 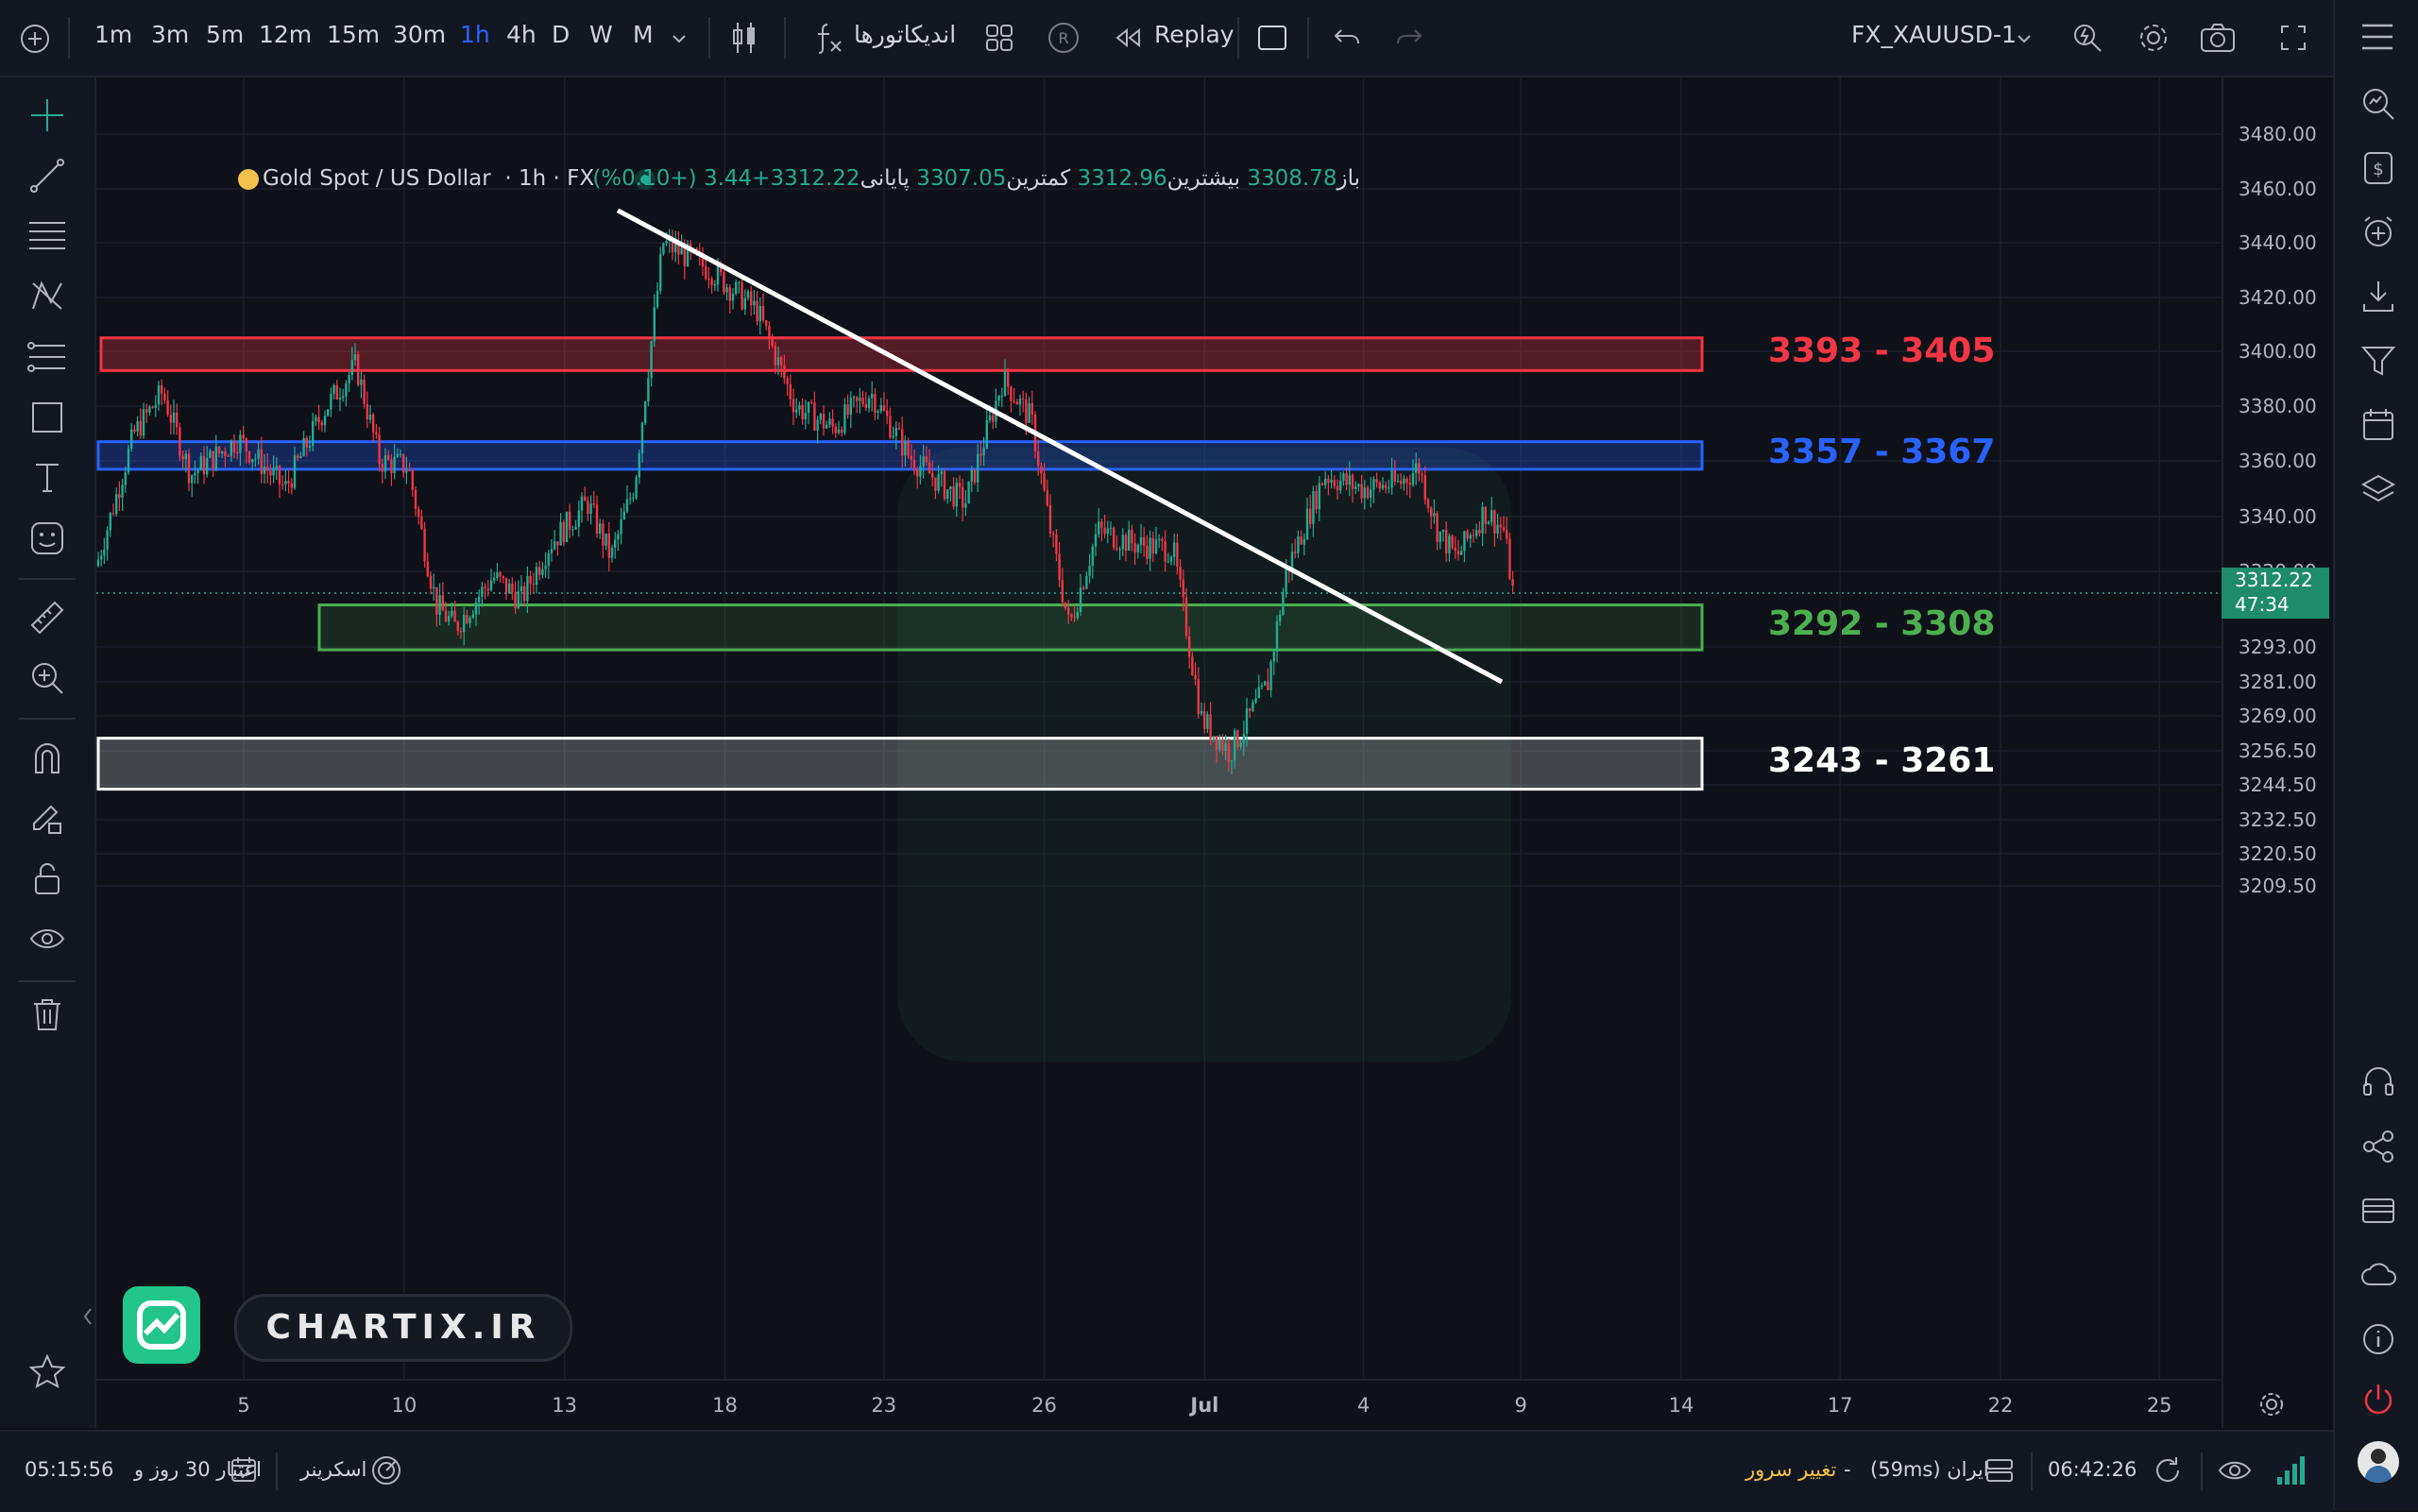 What do you see at coordinates (1347, 38) in the screenshot?
I see `undo-icon` at bounding box center [1347, 38].